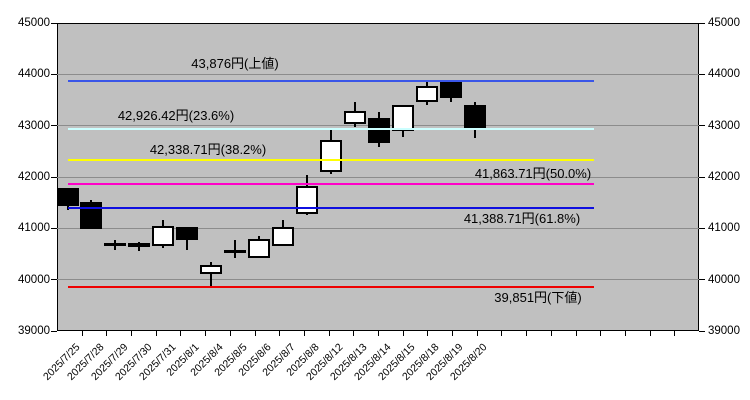 Image resolution: width=750 pixels, height=400 pixels. What do you see at coordinates (34, 23) in the screenshot?
I see `y-axis-label-left: 45000` at bounding box center [34, 23].